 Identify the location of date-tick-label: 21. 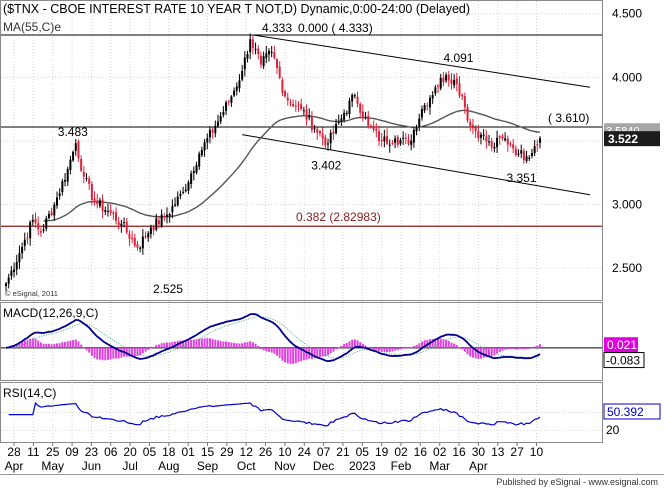
(343, 452).